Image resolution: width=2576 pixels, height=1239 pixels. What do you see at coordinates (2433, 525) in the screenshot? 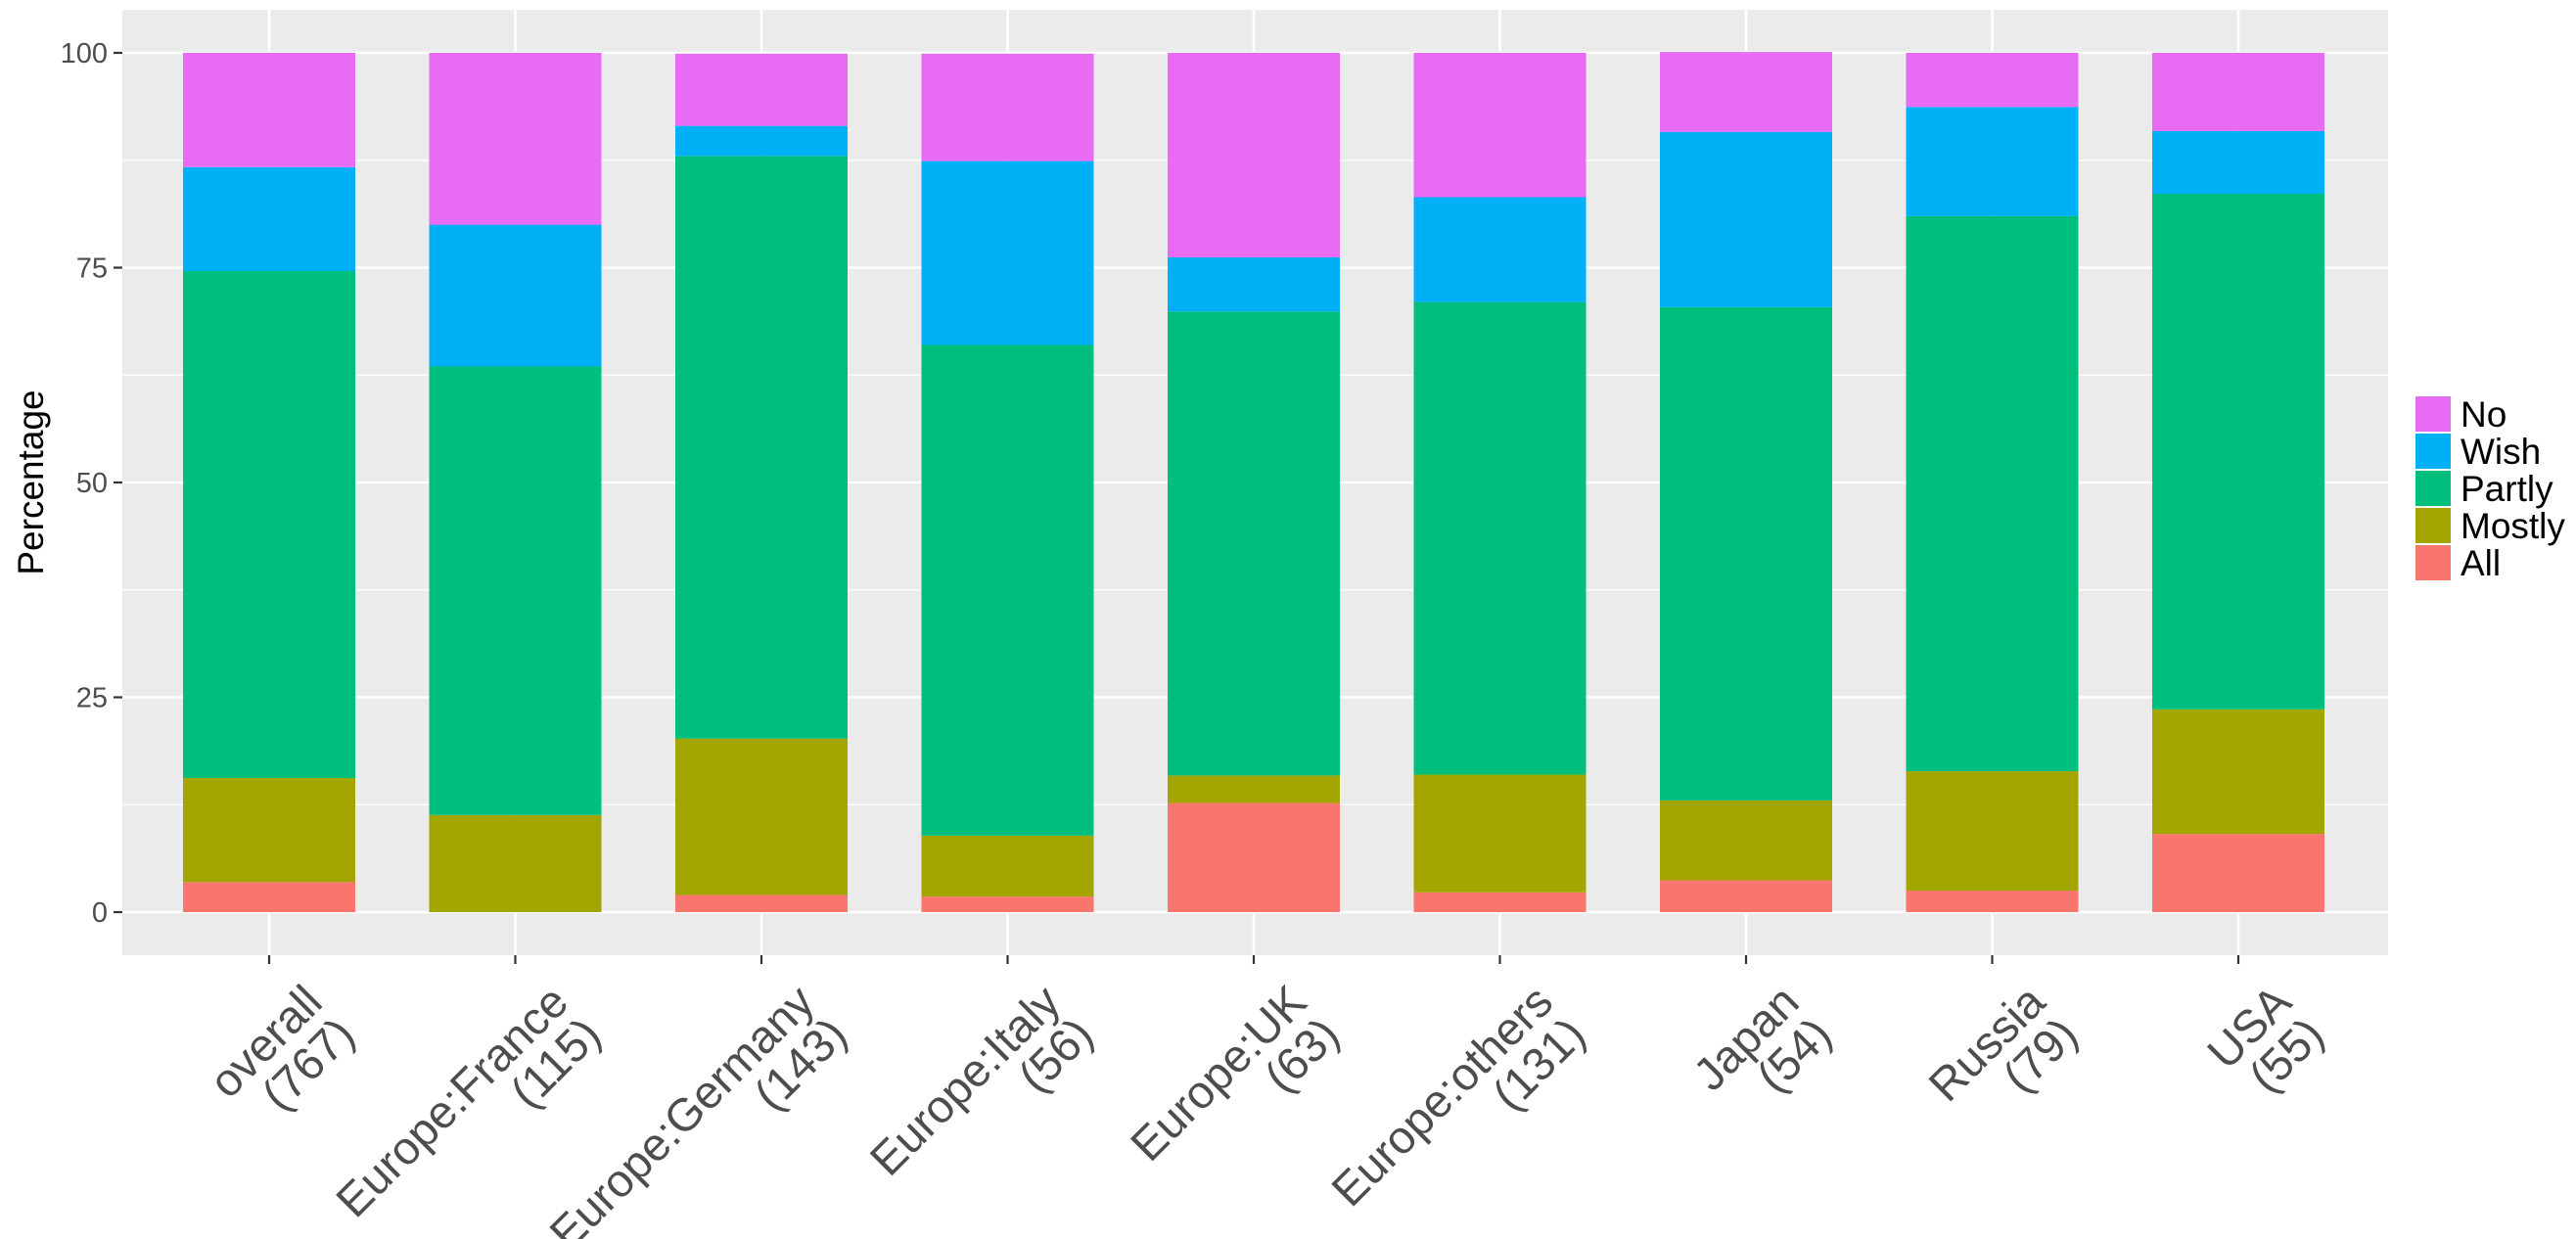
I see `legend-key-mostly` at bounding box center [2433, 525].